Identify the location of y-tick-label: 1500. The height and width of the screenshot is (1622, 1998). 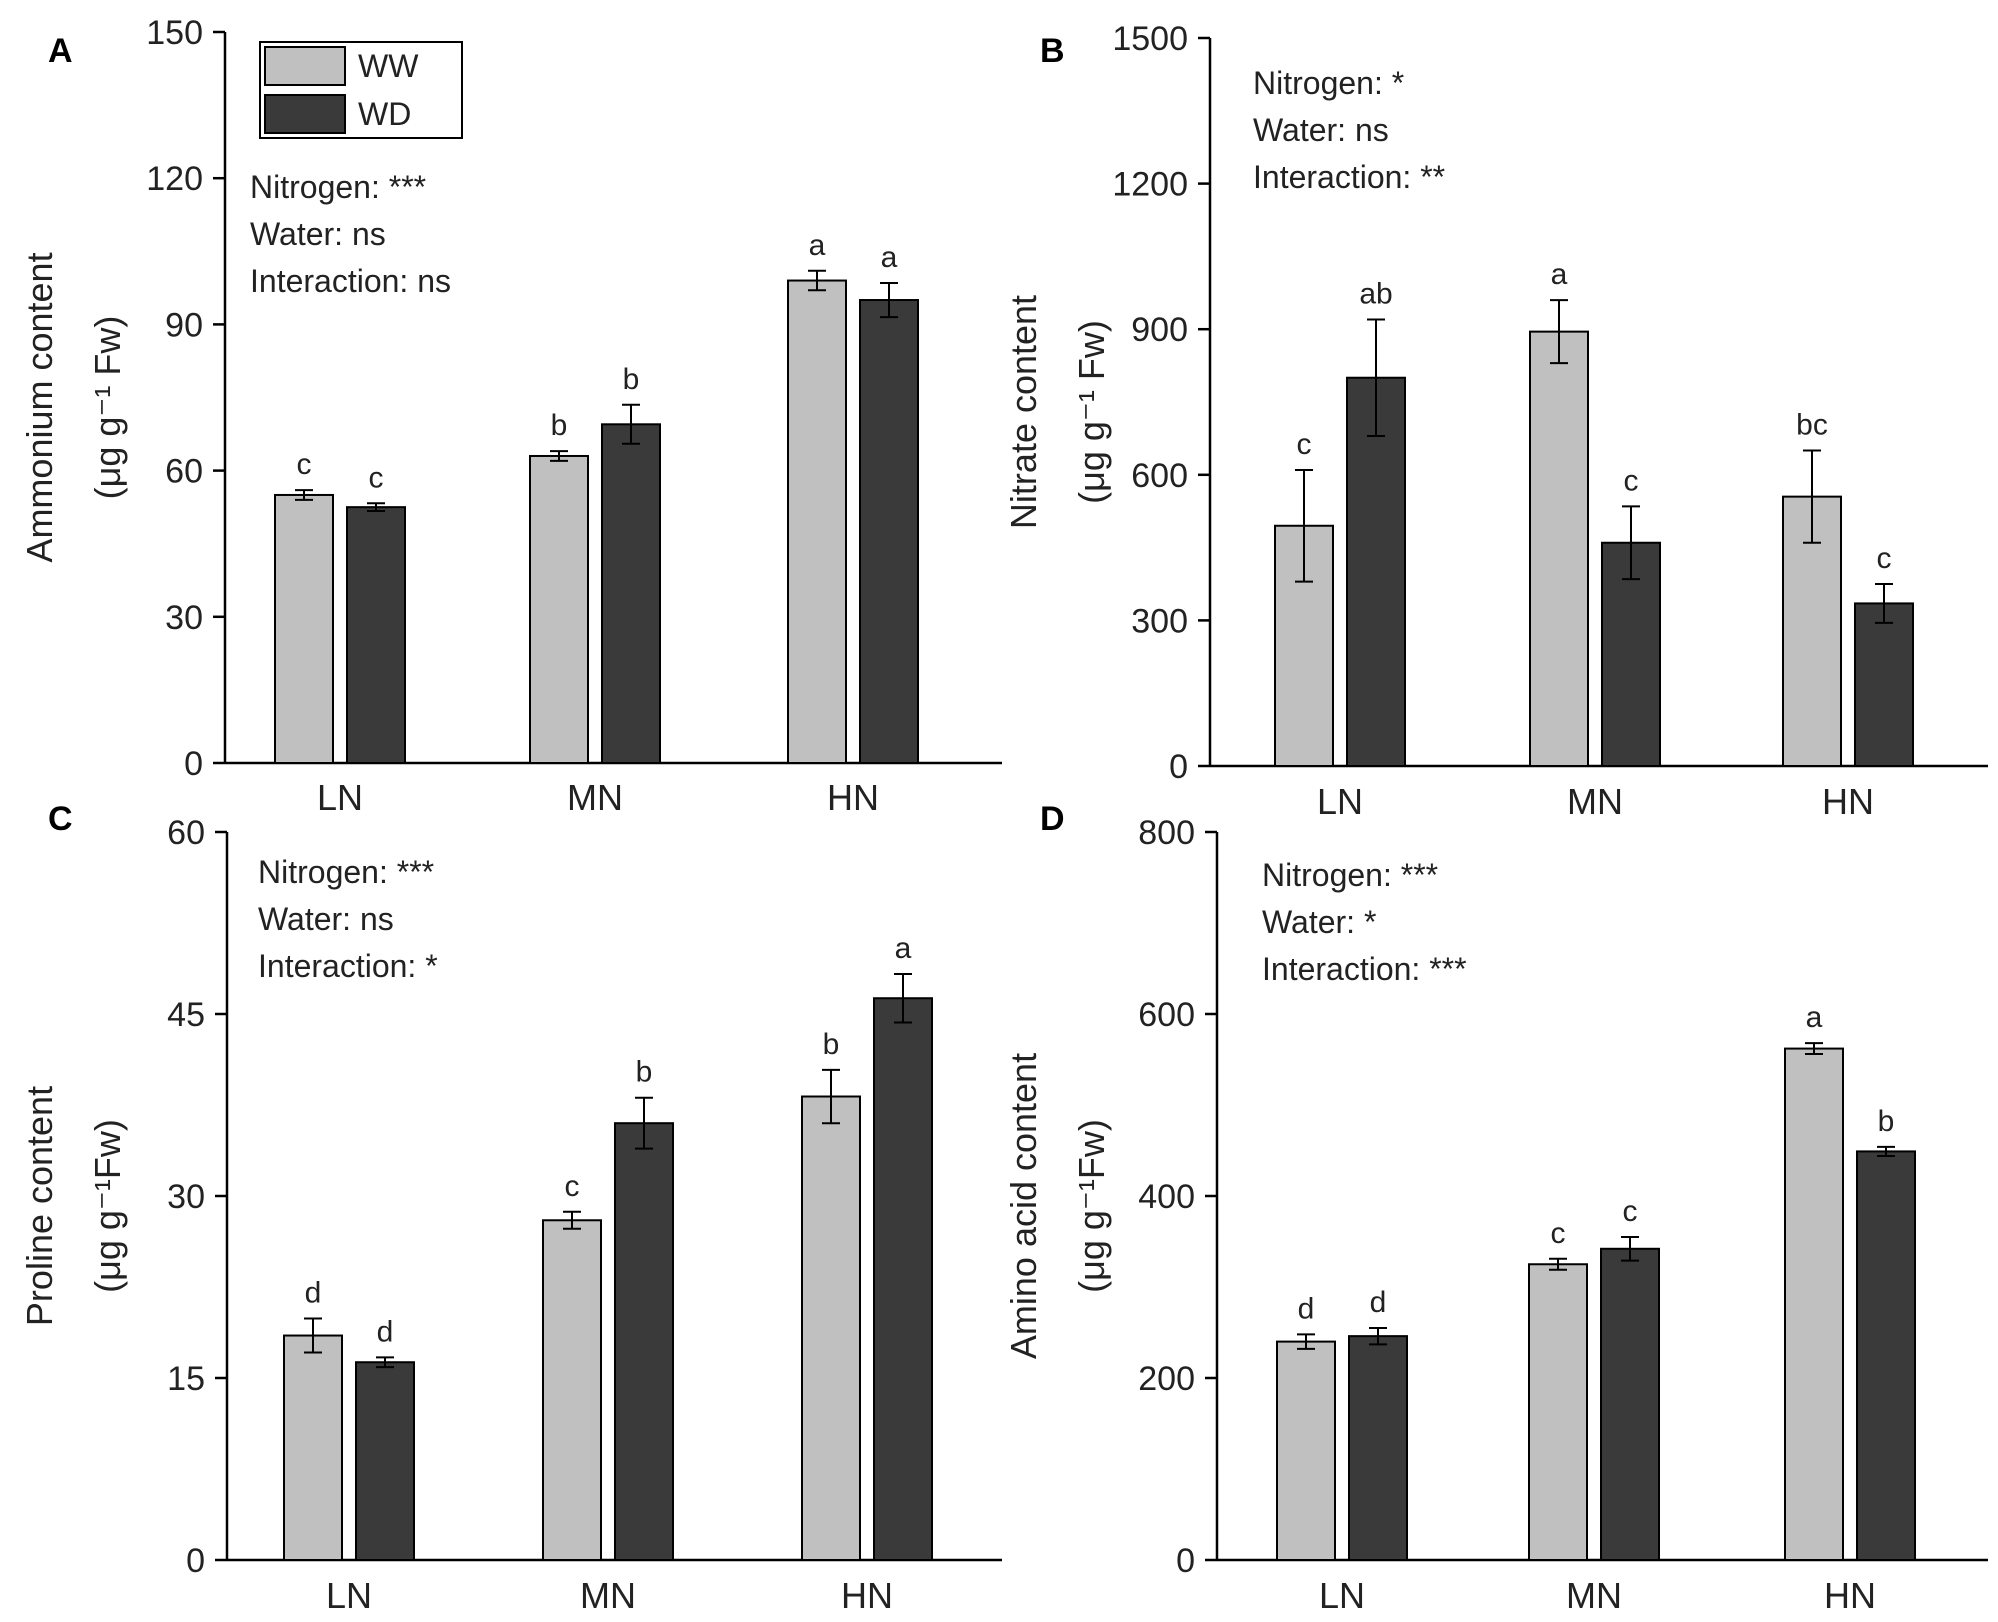
(1150, 39).